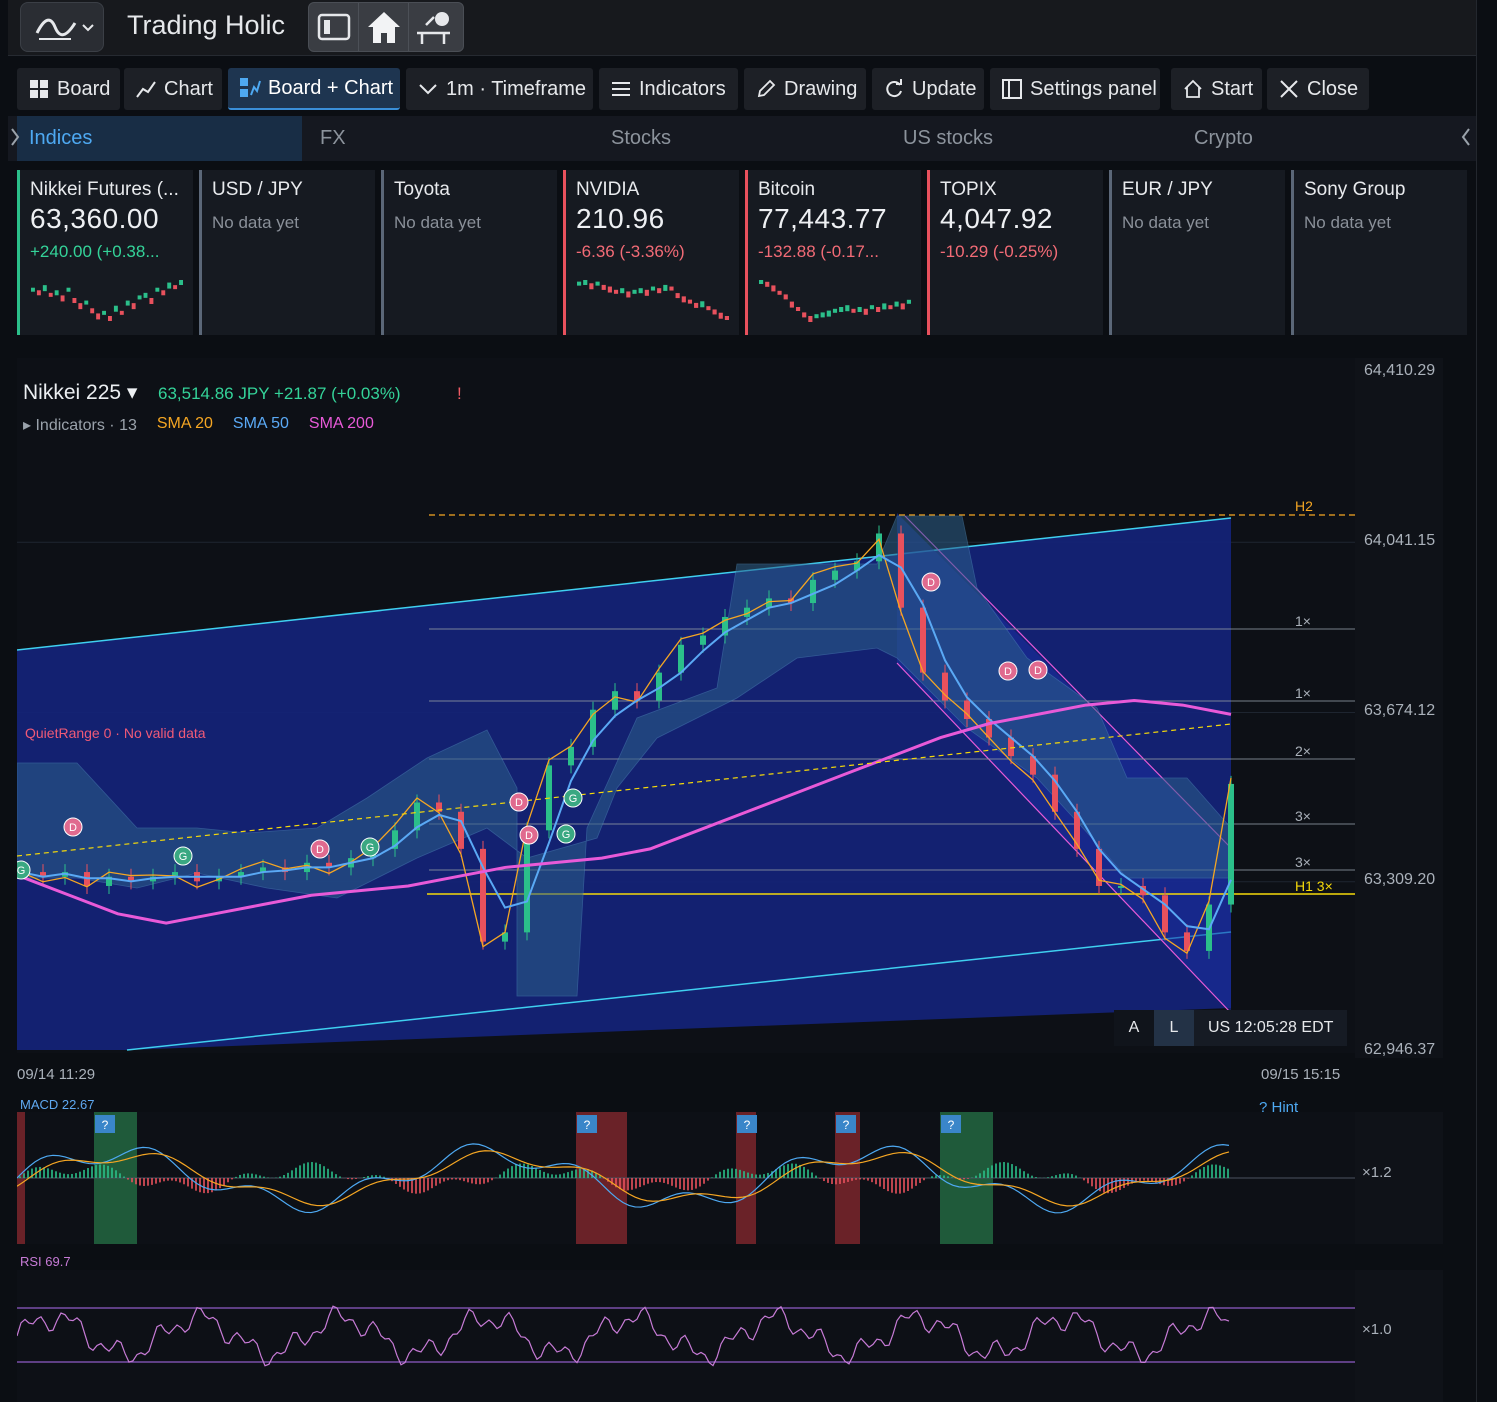 Image resolution: width=1497 pixels, height=1402 pixels. I want to click on close-button: Close, so click(1318, 89).